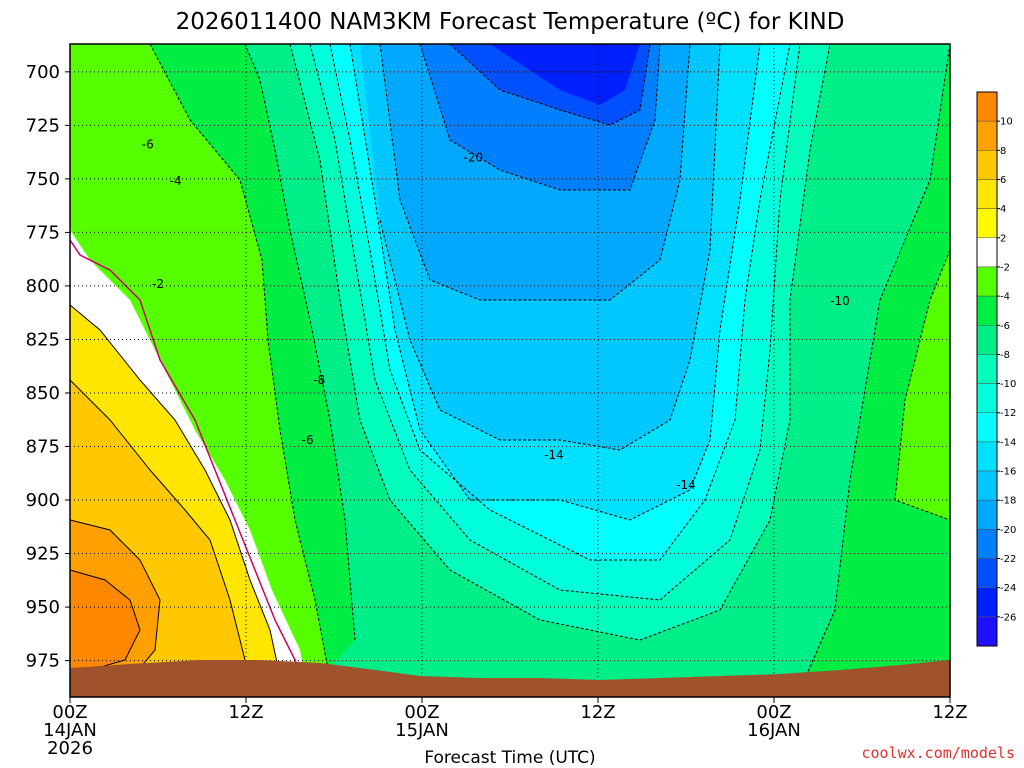  What do you see at coordinates (176, 181) in the screenshot?
I see `contour-label: -4` at bounding box center [176, 181].